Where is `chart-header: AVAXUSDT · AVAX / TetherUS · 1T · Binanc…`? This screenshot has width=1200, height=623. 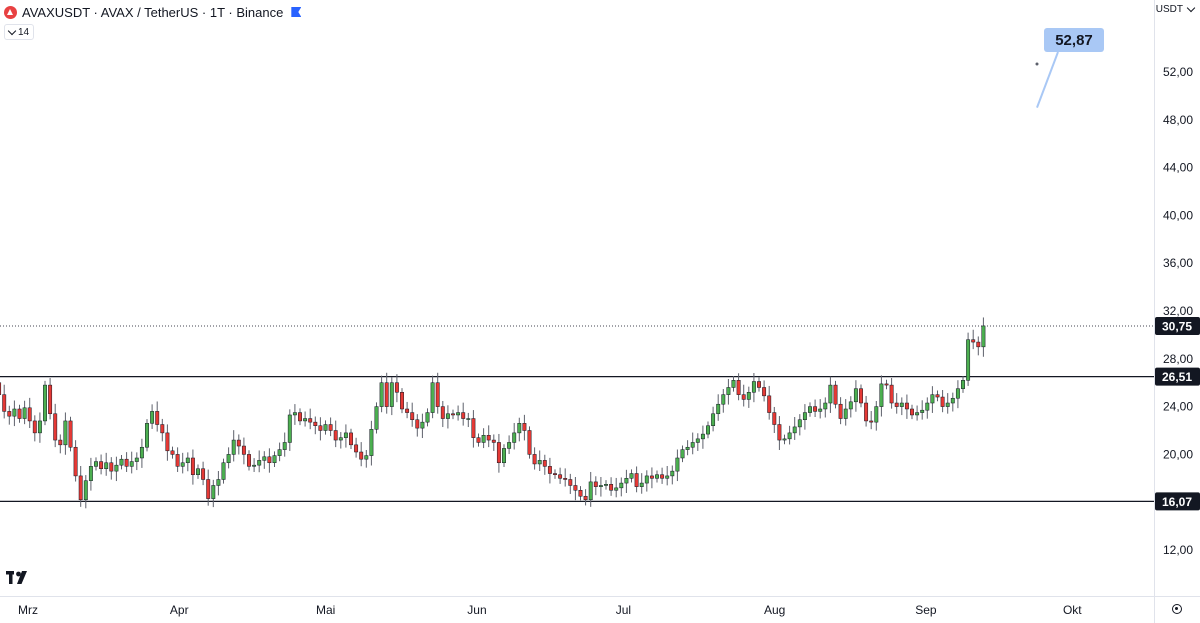 chart-header: AVAXUSDT · AVAX / TetherUS · 1T · Binanc… is located at coordinates (153, 12).